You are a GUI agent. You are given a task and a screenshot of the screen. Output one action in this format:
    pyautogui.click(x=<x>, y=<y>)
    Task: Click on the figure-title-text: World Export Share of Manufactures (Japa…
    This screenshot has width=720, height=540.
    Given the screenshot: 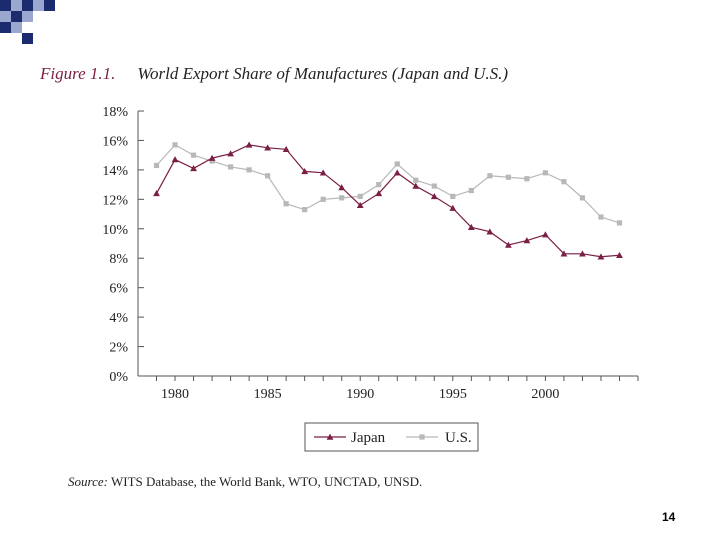 What is the action you would take?
    pyautogui.click(x=323, y=73)
    